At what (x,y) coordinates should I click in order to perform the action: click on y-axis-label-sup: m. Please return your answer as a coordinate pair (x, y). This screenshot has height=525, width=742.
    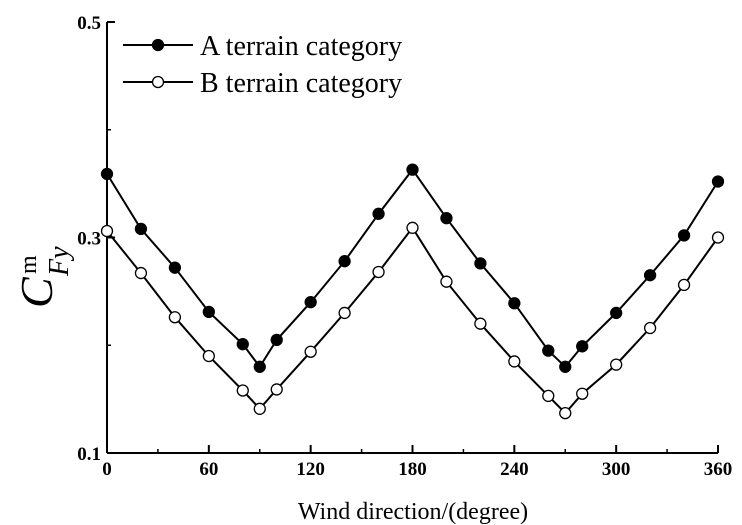
    Looking at the image, I should click on (29, 264).